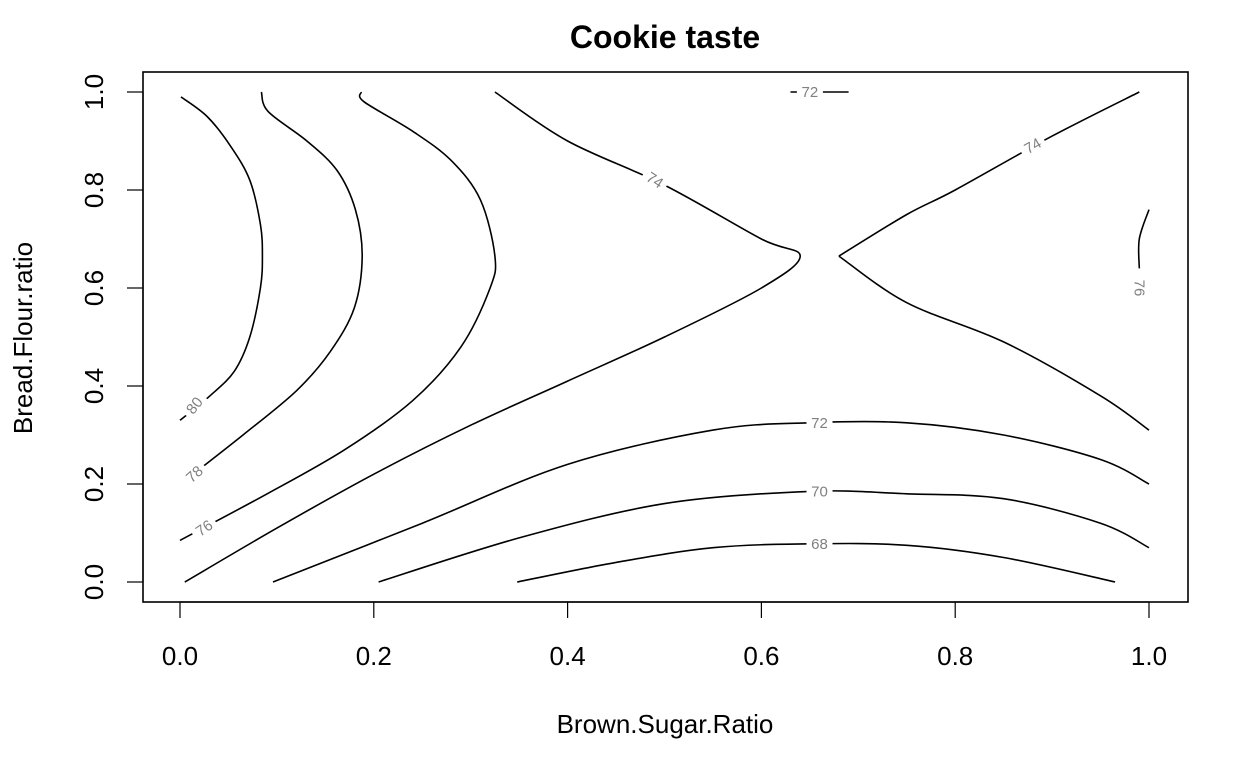  Describe the element at coordinates (665, 37) in the screenshot. I see `chart-title: Cookie taste` at that location.